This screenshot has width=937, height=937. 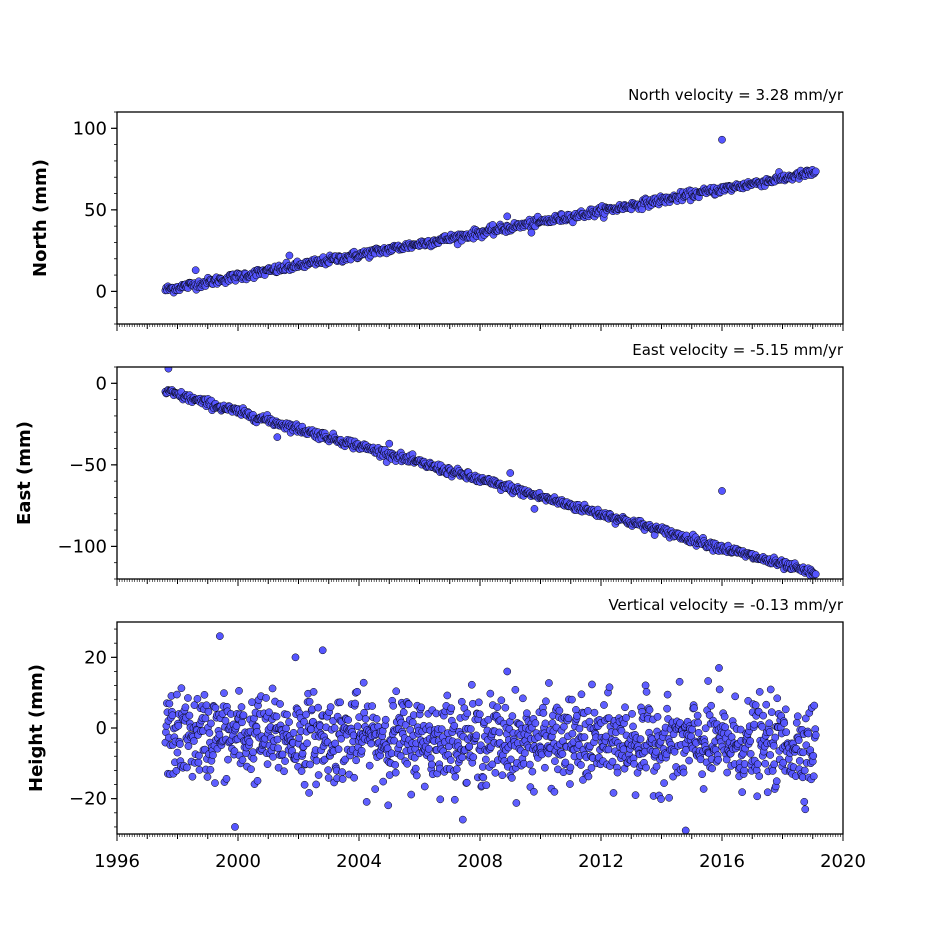 I want to click on north-axis-label: North (mm), so click(x=40, y=218).